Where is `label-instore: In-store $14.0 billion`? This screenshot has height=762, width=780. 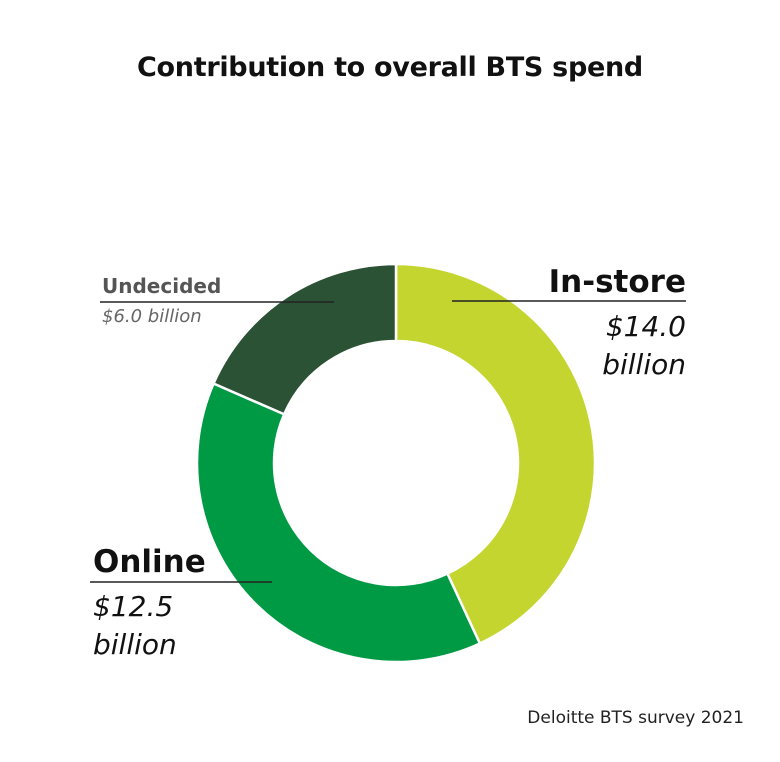 label-instore: In-store $14.0 billion is located at coordinates (583, 324).